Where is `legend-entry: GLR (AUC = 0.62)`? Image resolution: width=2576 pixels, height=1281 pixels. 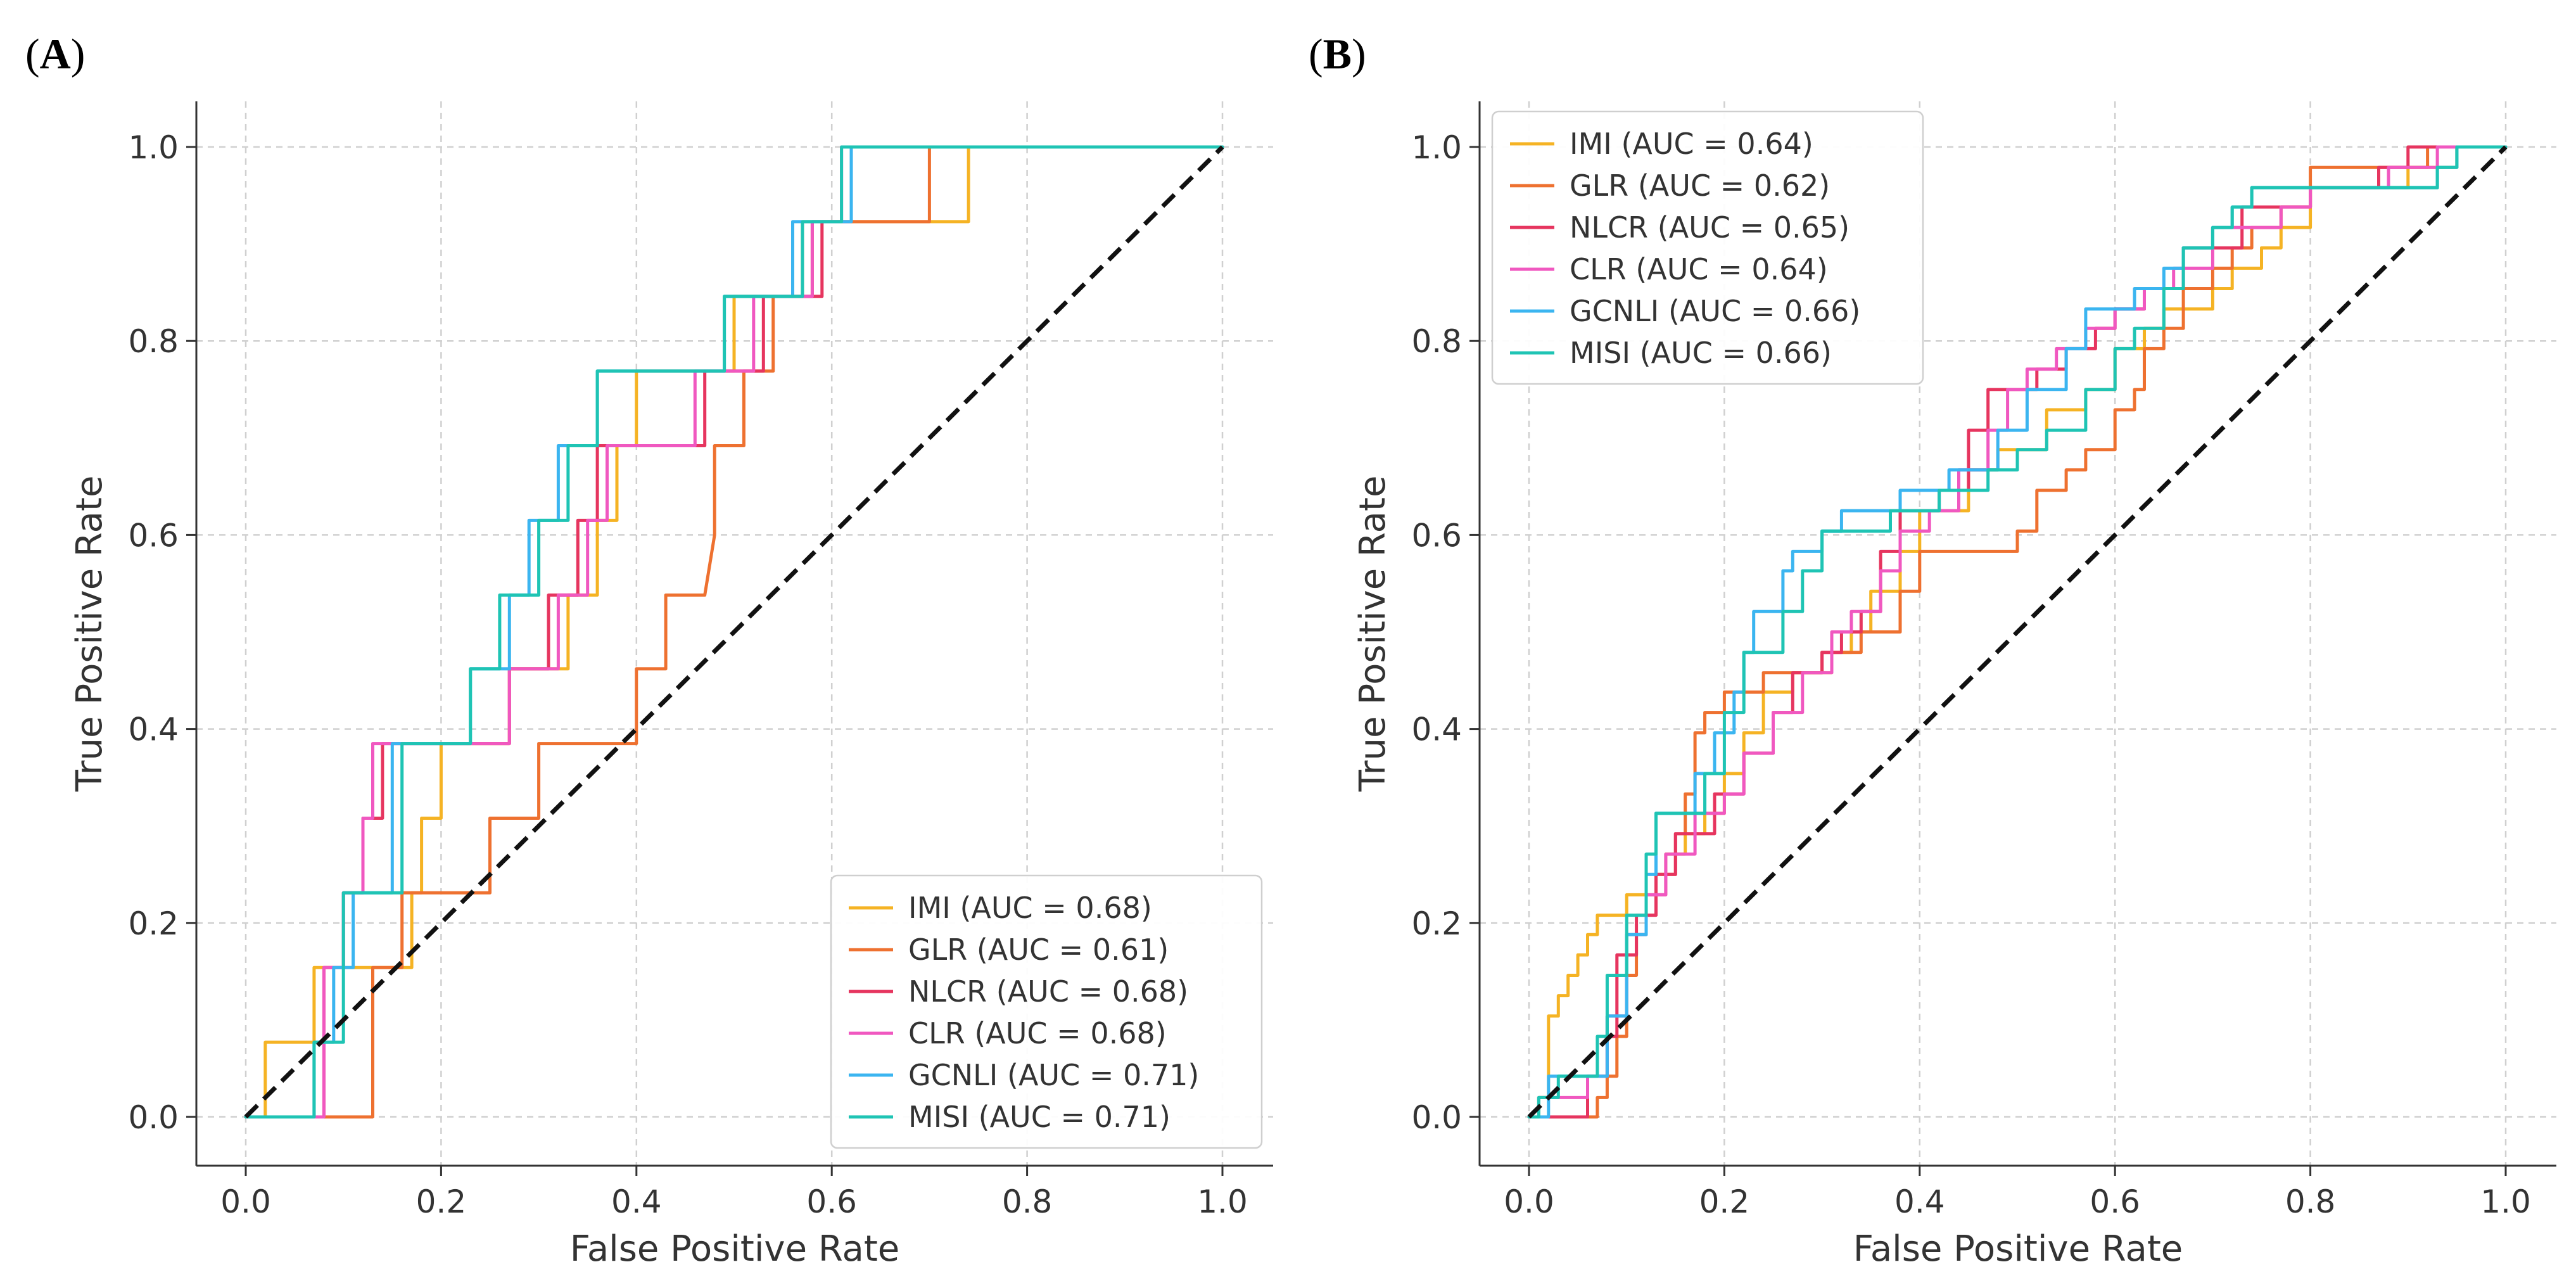 legend-entry: GLR (AUC = 0.62) is located at coordinates (1670, 186).